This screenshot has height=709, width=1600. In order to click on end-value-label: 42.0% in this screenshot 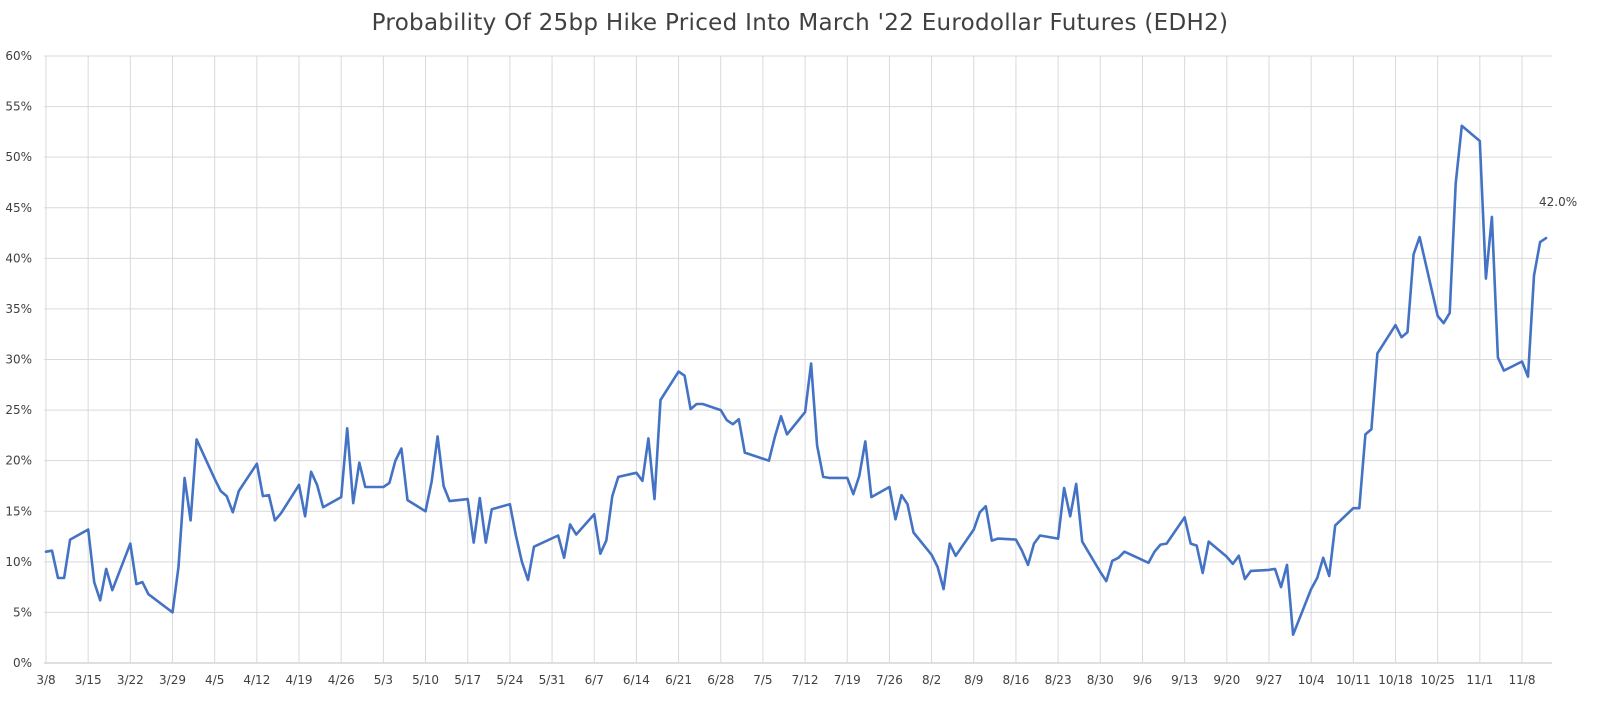, I will do `click(1558, 202)`.